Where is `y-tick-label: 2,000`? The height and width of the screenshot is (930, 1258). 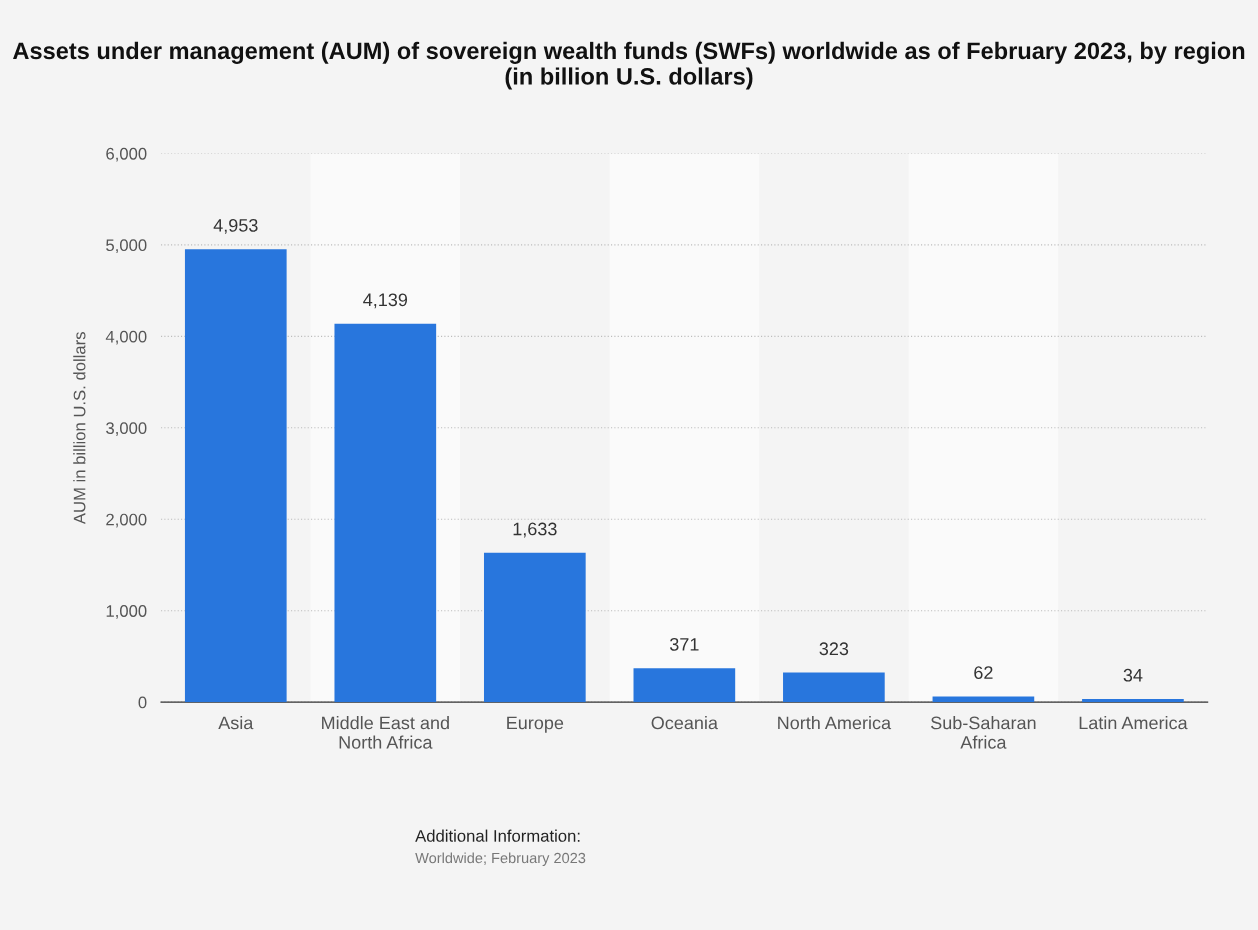
y-tick-label: 2,000 is located at coordinates (126, 520).